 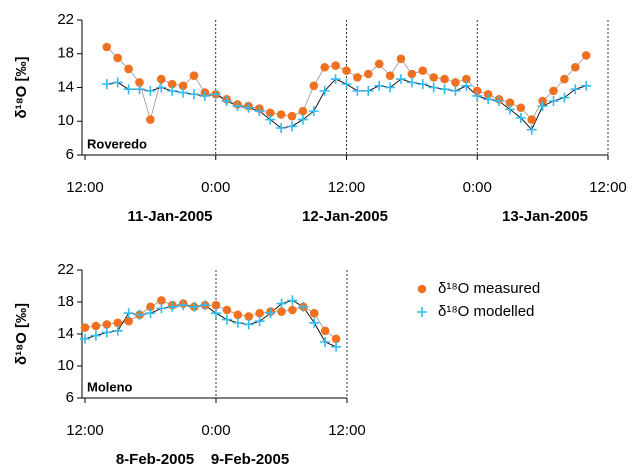 I want to click on panel-label: Roveredo, so click(x=117, y=143).